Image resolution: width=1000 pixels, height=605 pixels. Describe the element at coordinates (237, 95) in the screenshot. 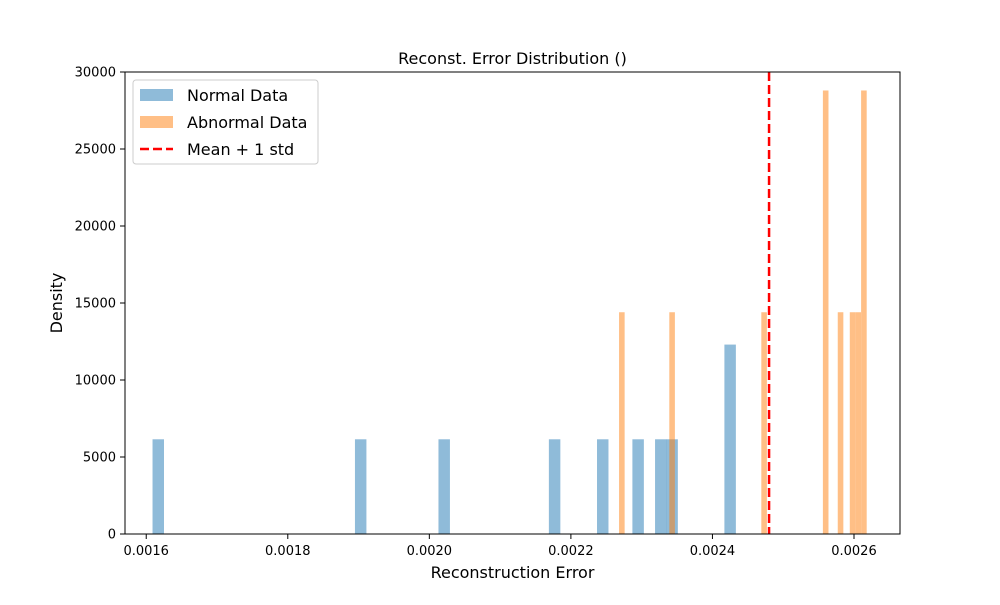

I see `legend-entry-label: Normal Data` at that location.